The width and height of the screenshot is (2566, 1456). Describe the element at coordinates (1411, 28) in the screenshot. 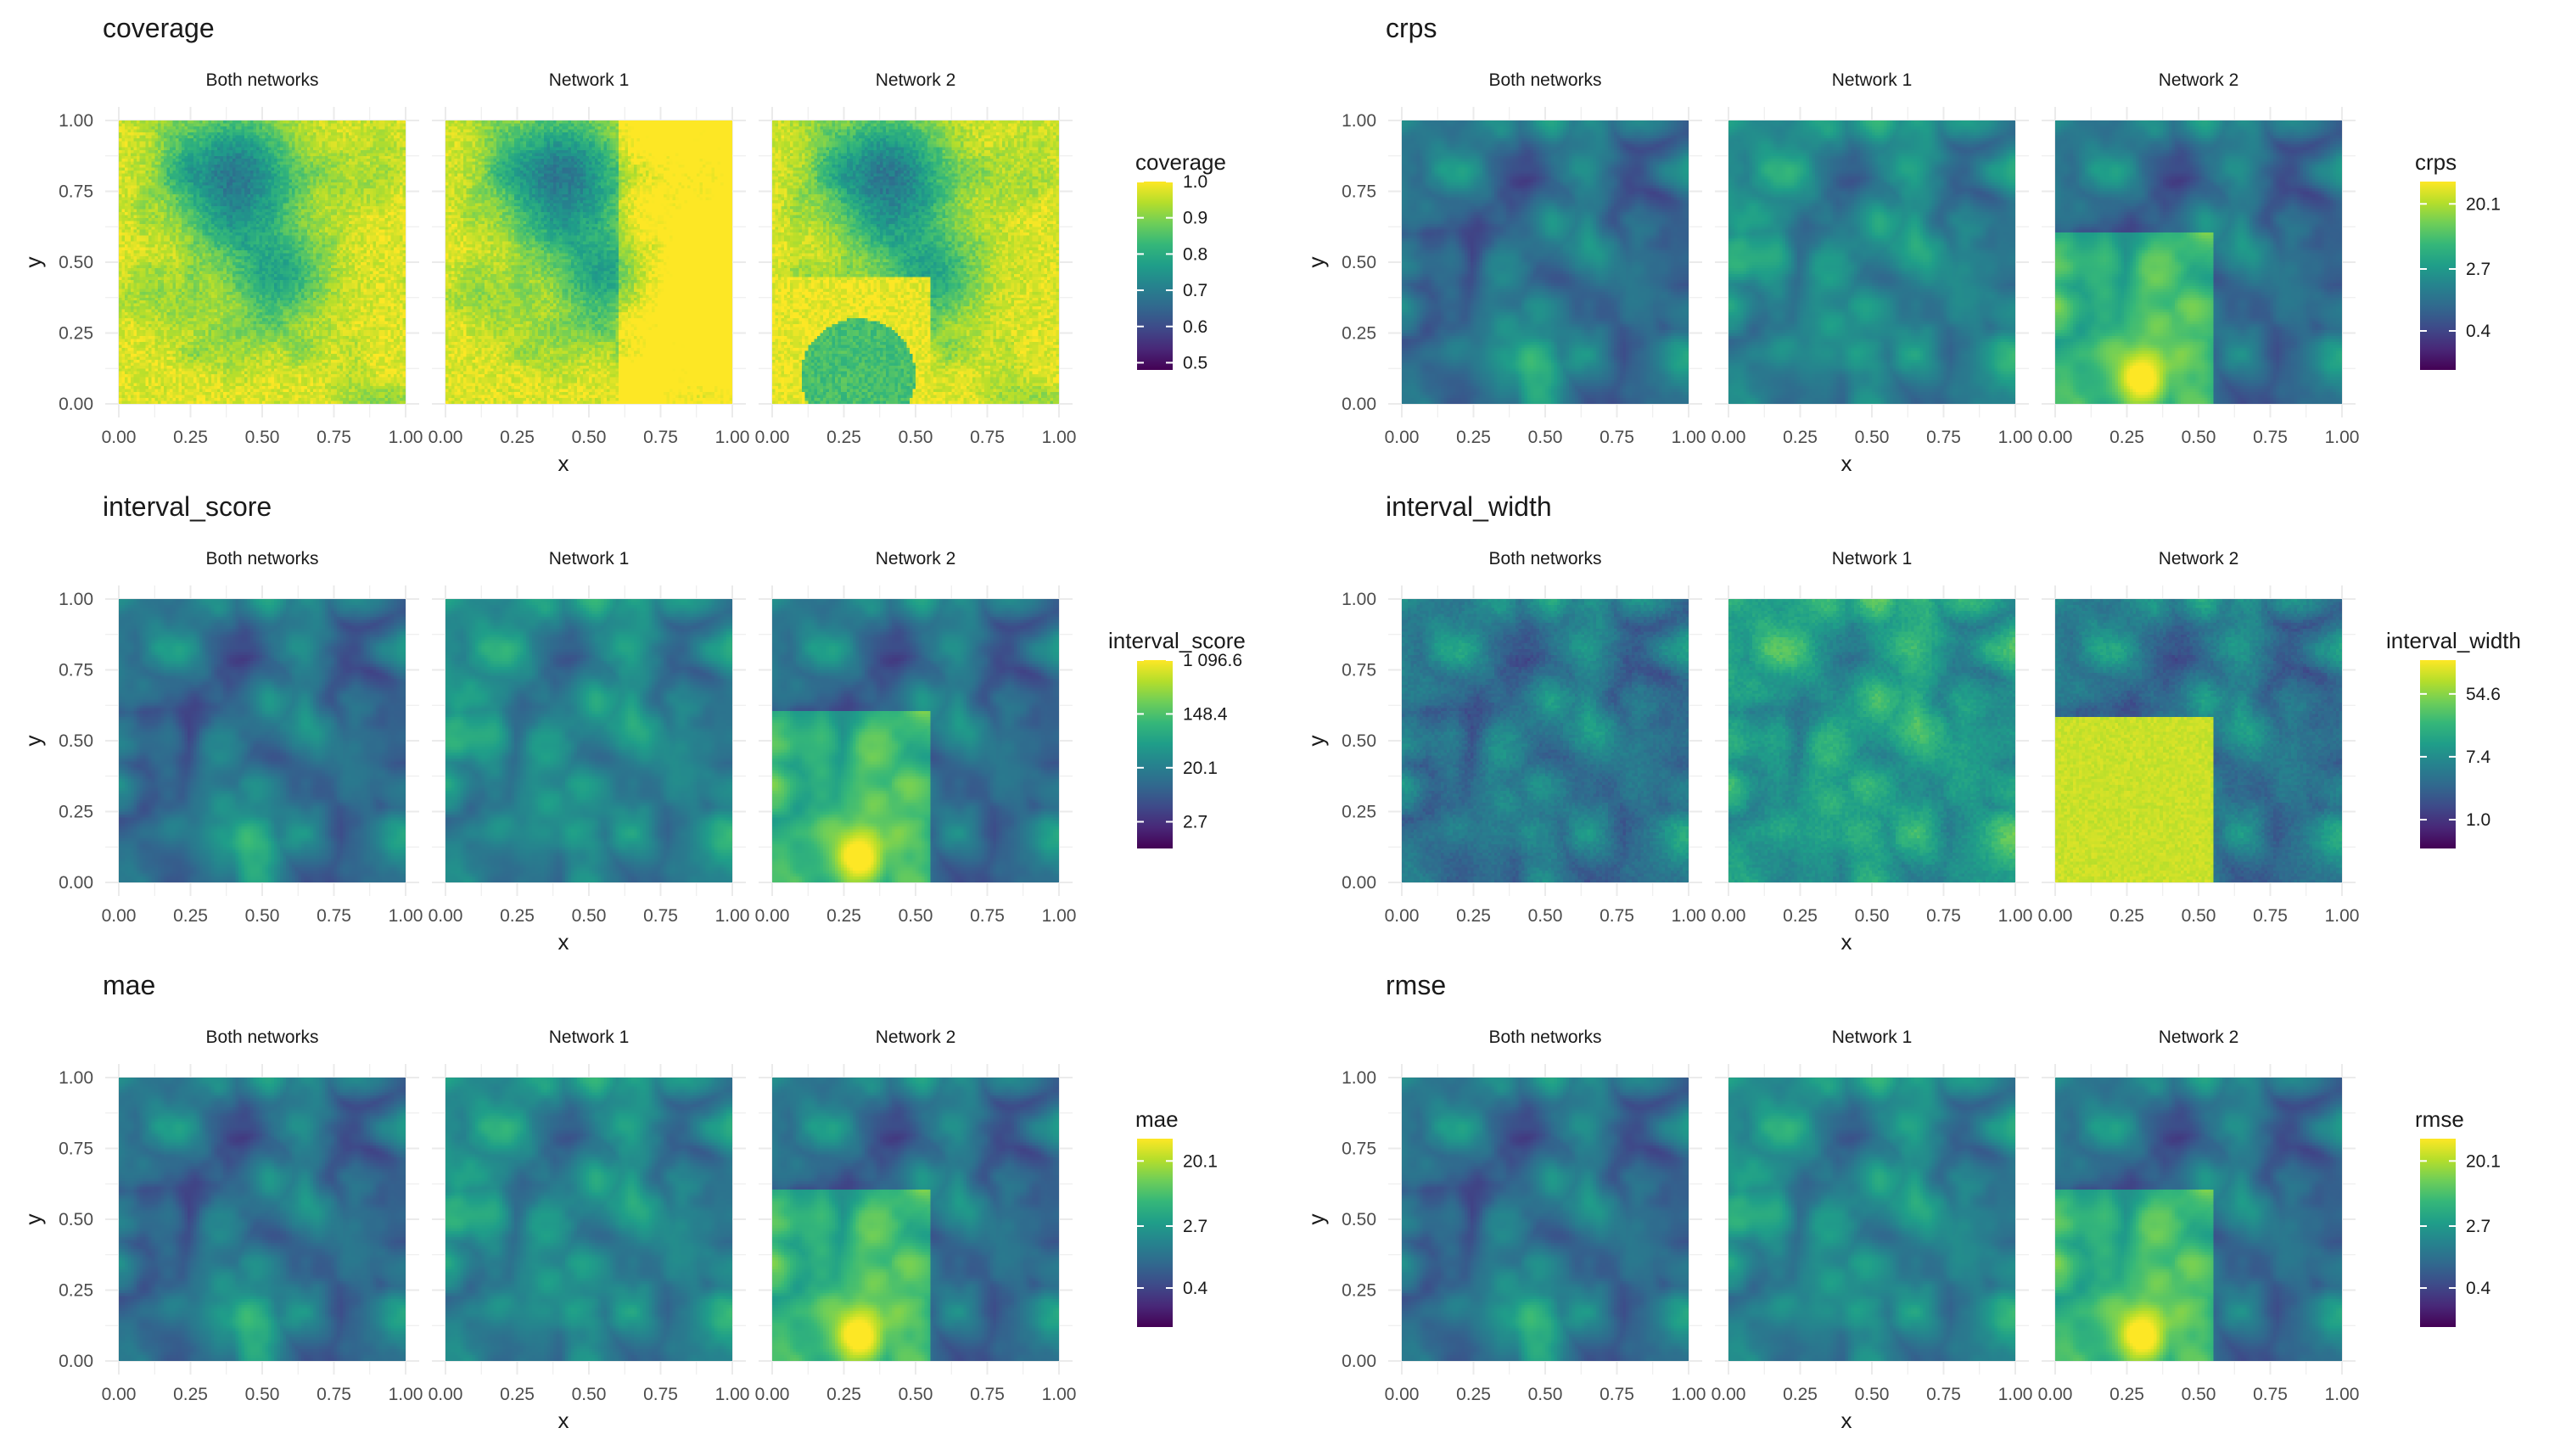

I see `chart-title: crps` at that location.